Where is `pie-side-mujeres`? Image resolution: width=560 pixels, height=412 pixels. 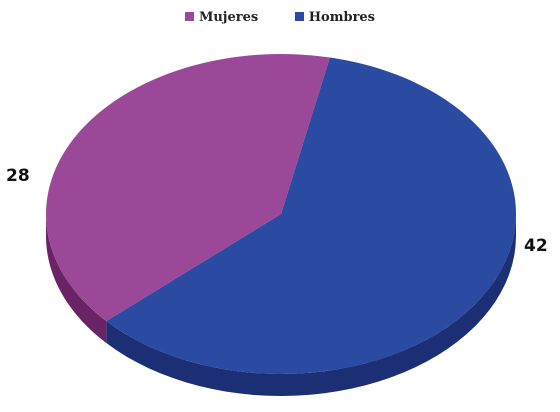
pie-side-mujeres is located at coordinates (76, 279).